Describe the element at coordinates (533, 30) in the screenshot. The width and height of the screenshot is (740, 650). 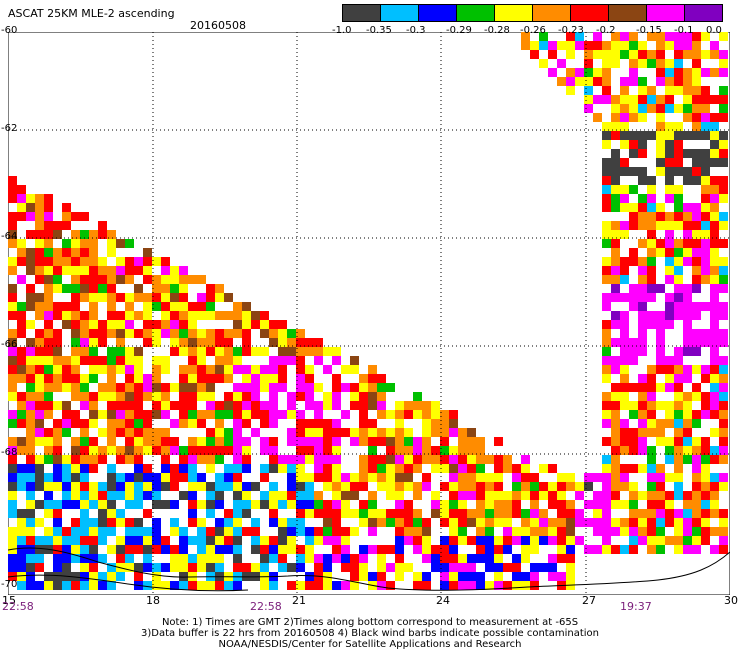
I see `color-scale-label: -0.26` at that location.